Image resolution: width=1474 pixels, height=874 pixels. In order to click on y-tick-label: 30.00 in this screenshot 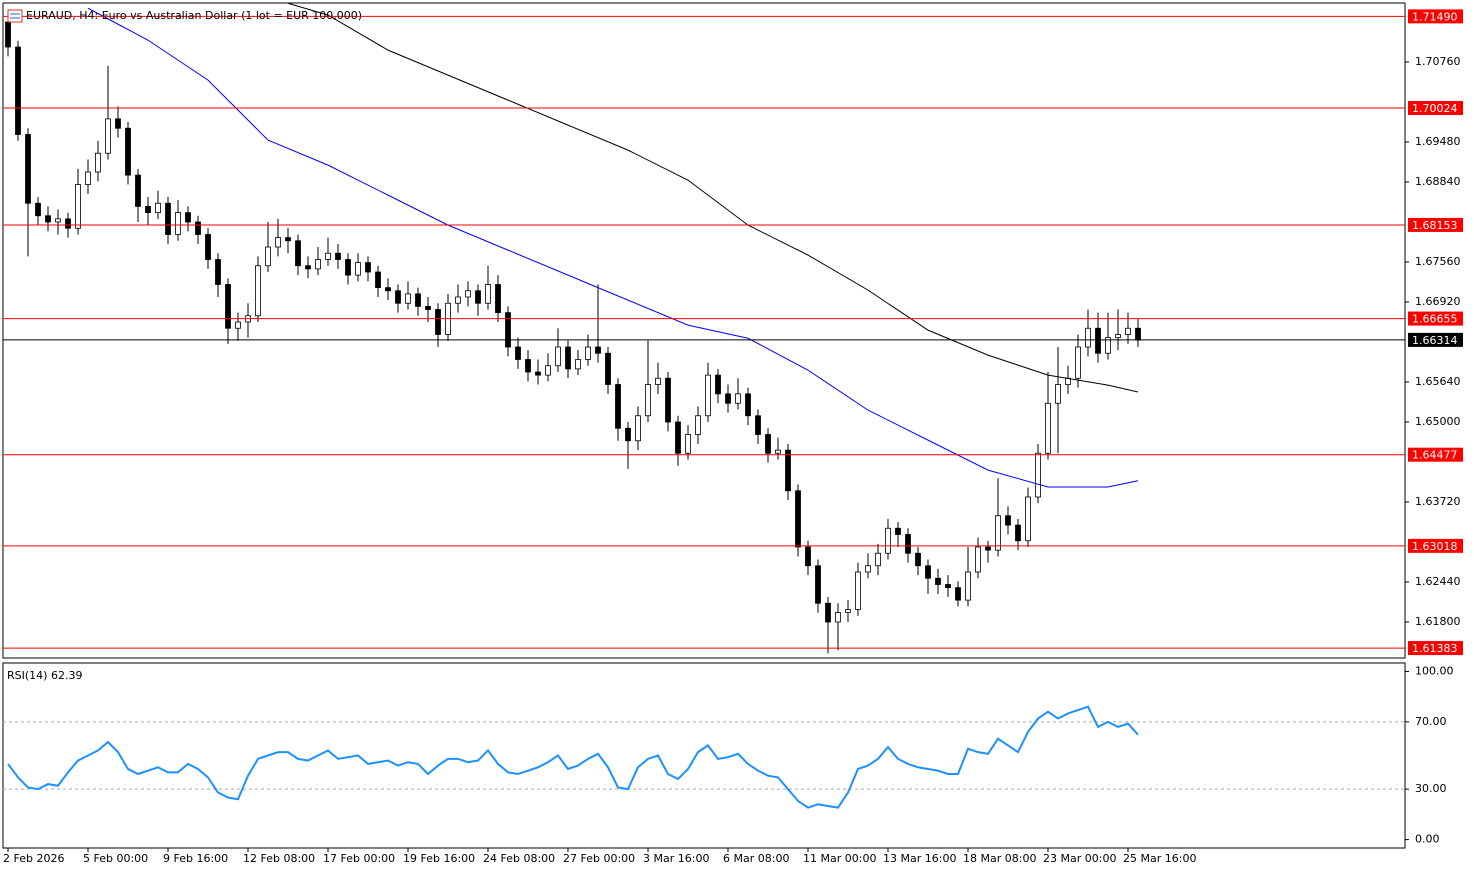, I will do `click(1431, 788)`.